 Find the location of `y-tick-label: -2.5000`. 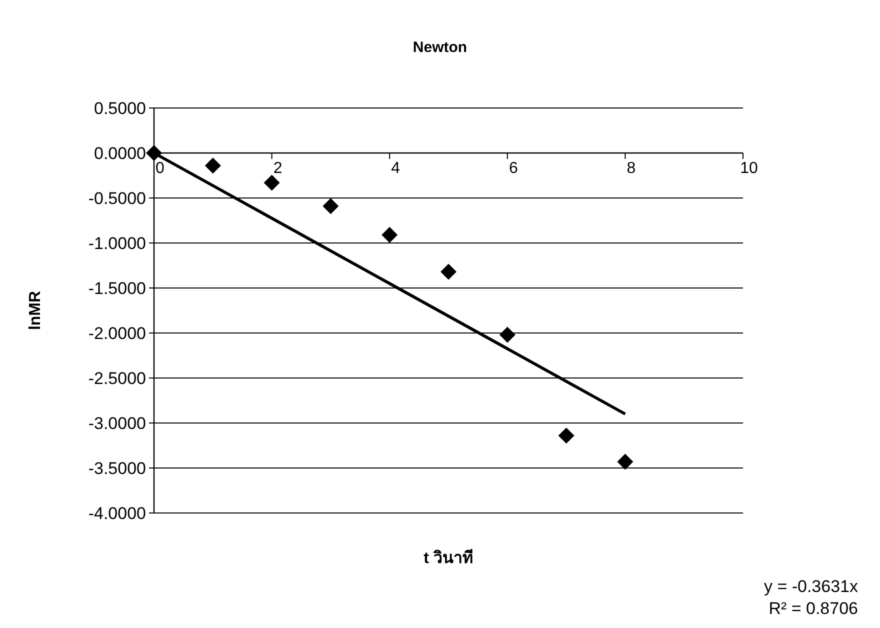

y-tick-label: -2.5000 is located at coordinates (117, 378).